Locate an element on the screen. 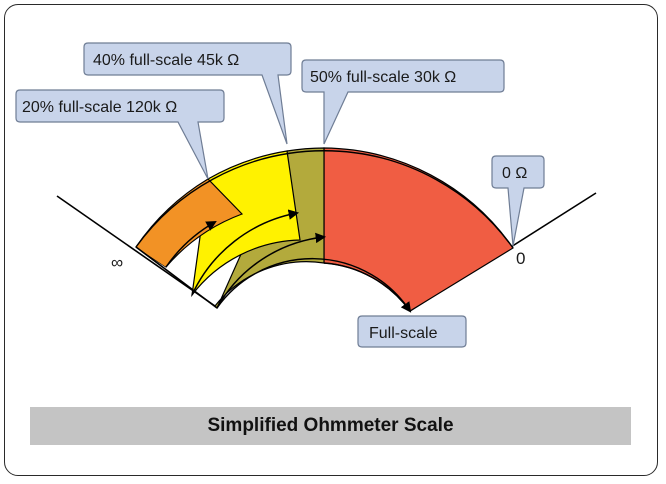 The image size is (666, 484). callout-full-scale-box is located at coordinates (412, 331).